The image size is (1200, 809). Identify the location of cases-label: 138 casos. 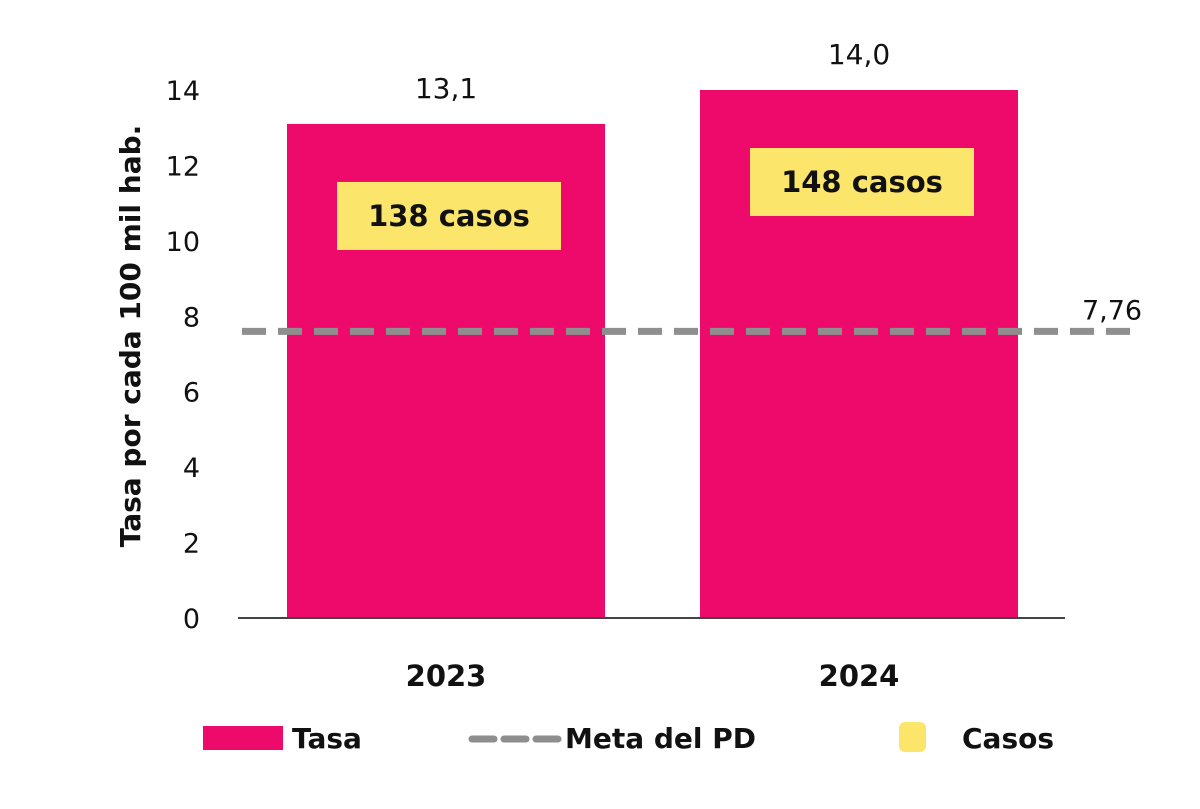
(449, 216).